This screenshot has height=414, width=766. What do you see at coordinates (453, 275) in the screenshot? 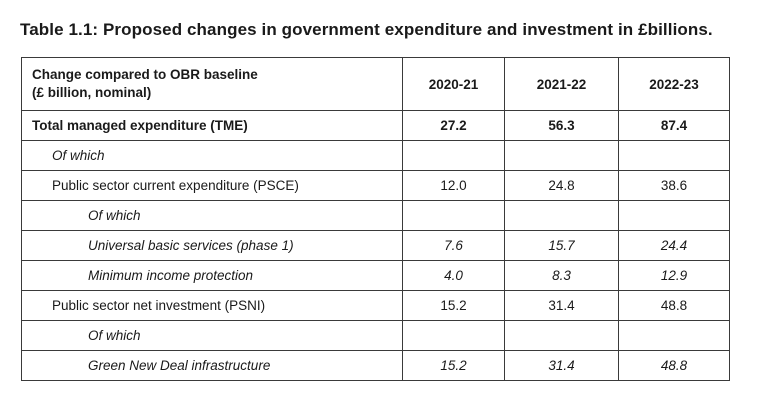
I see `cell-value: 4.0` at bounding box center [453, 275].